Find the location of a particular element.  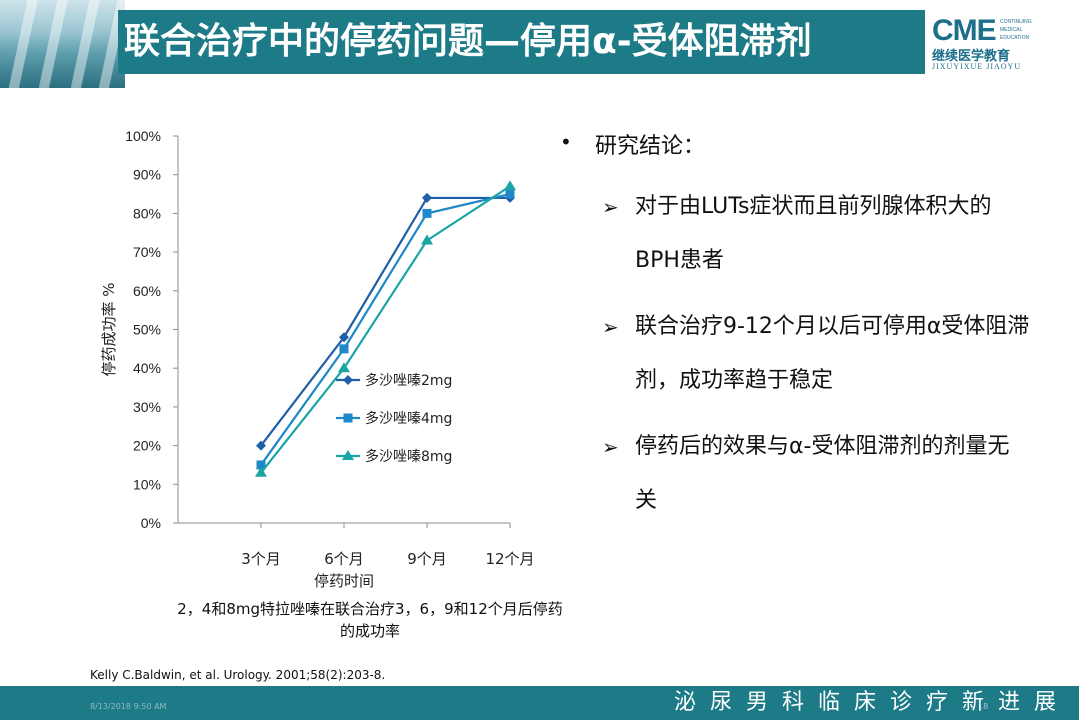

cme-logo-text: CME is located at coordinates (964, 30).